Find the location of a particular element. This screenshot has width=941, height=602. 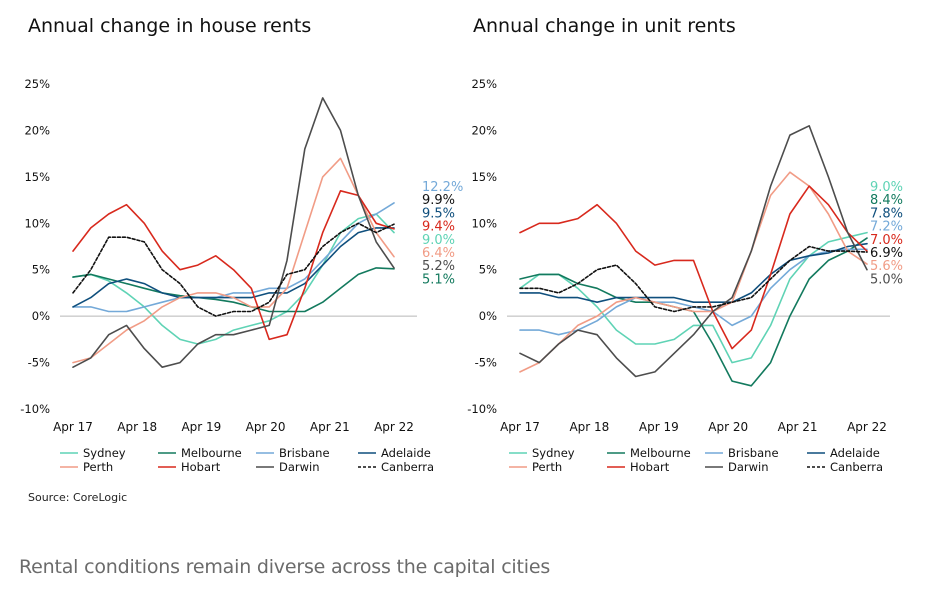

end-label-canberra: 6.9% is located at coordinates (886, 253).